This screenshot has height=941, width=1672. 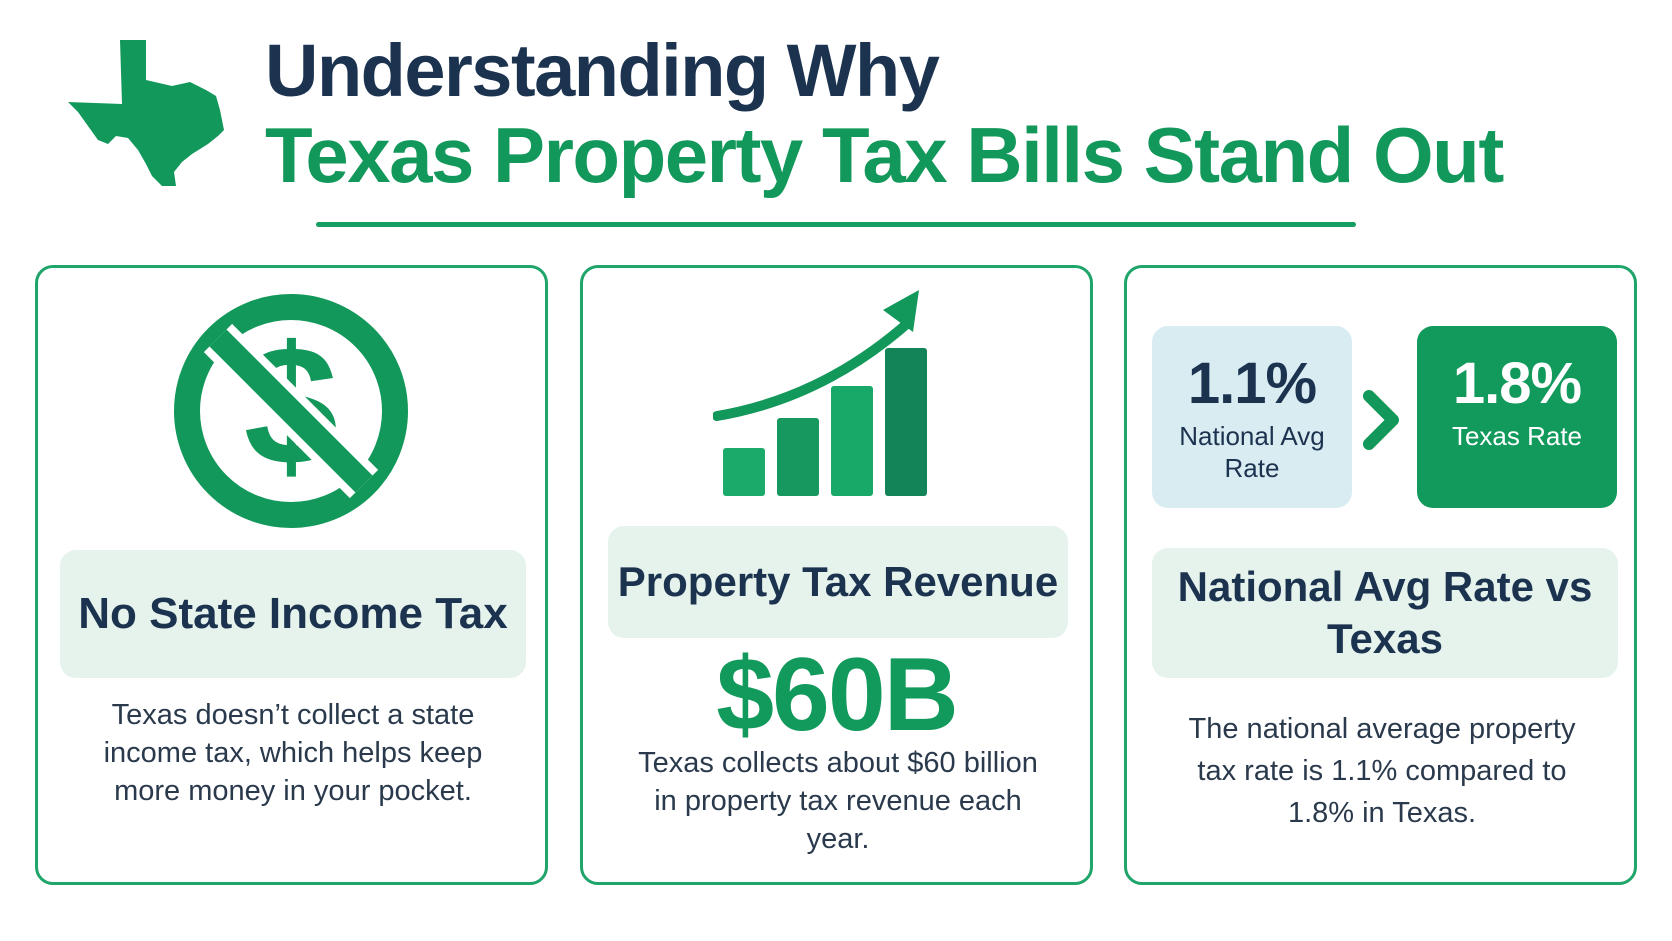 I want to click on texas-rate-value: 1.8%, so click(x=1517, y=383).